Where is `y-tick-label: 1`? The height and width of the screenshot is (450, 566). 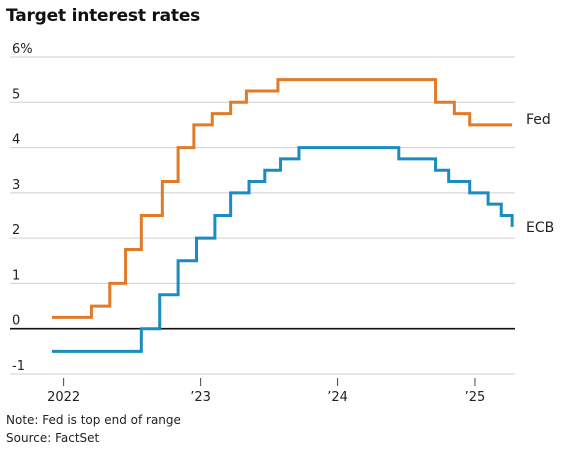 y-tick-label: 1 is located at coordinates (16, 275).